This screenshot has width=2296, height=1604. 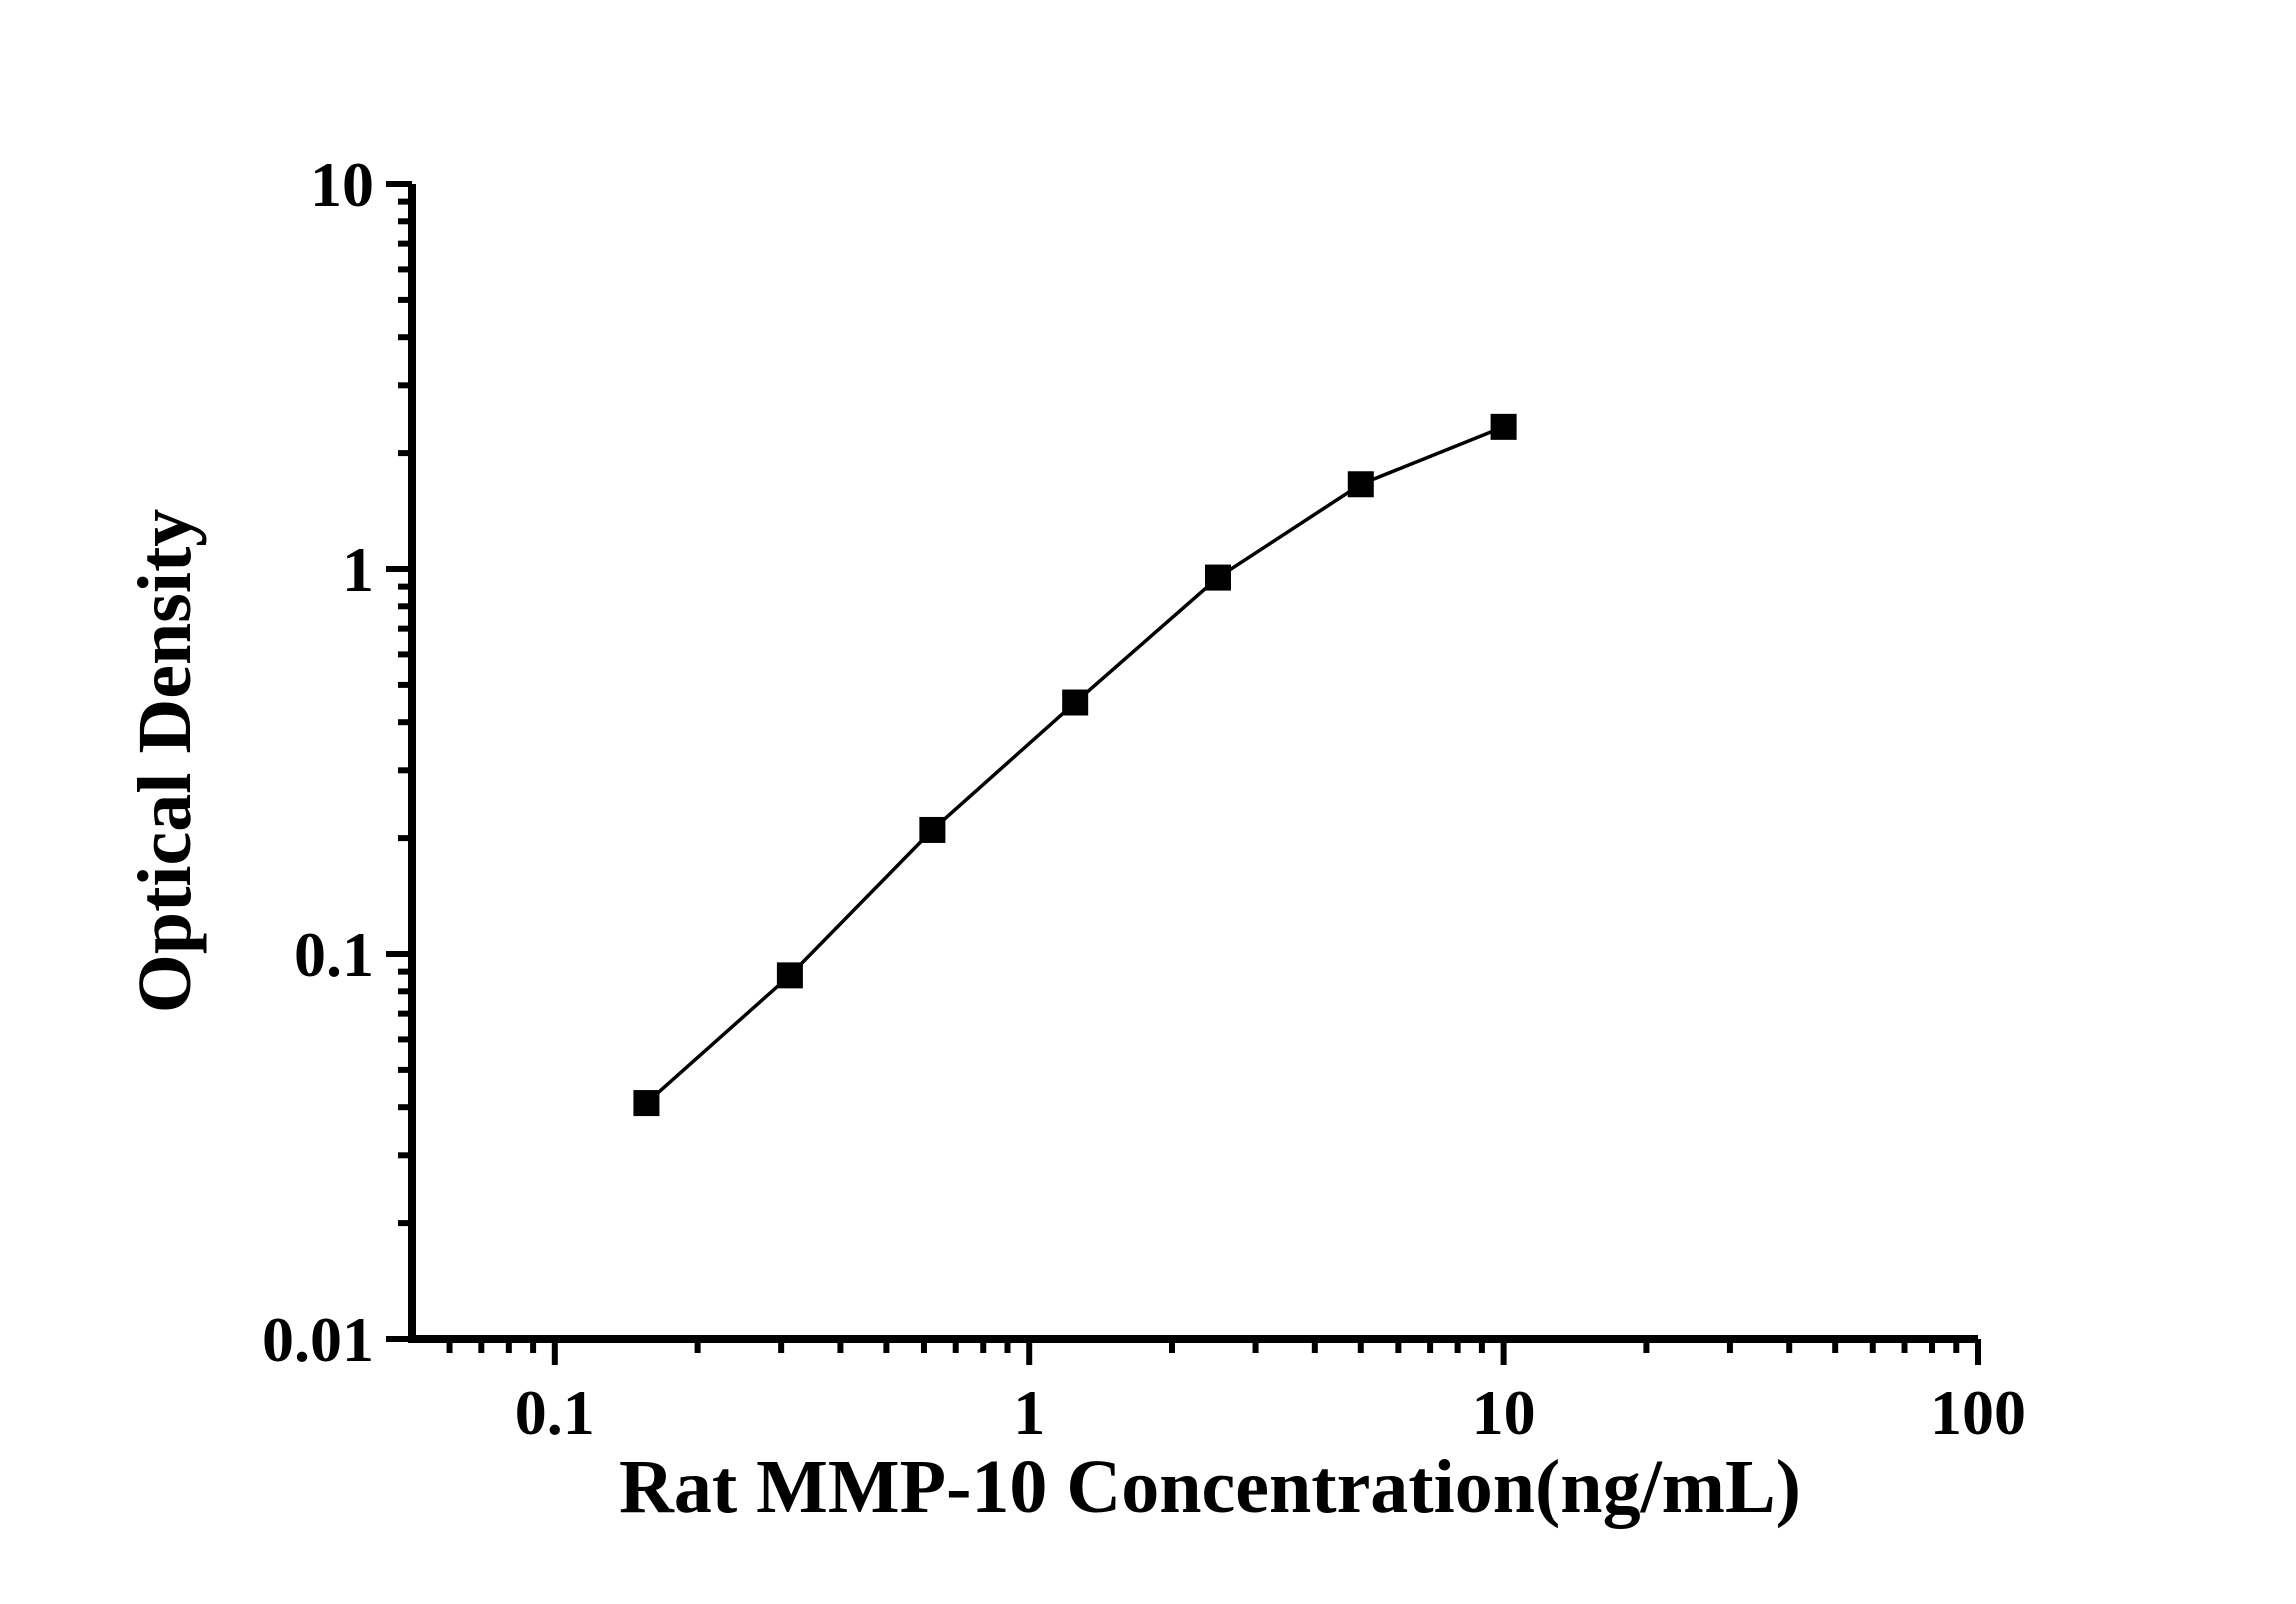 I want to click on x-axis-title: Rat MMP-10 Concentration(ng/mL), so click(x=1210, y=1487).